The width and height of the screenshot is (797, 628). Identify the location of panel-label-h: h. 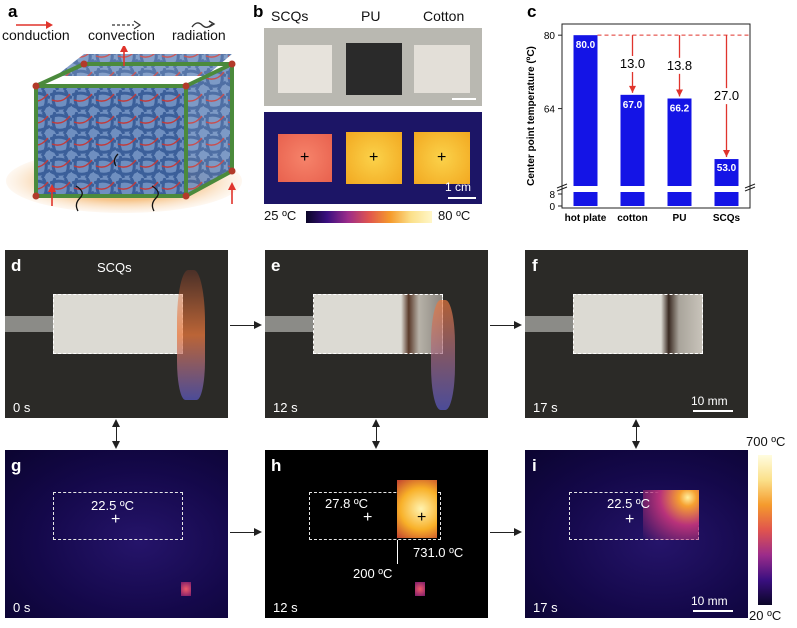
(276, 465).